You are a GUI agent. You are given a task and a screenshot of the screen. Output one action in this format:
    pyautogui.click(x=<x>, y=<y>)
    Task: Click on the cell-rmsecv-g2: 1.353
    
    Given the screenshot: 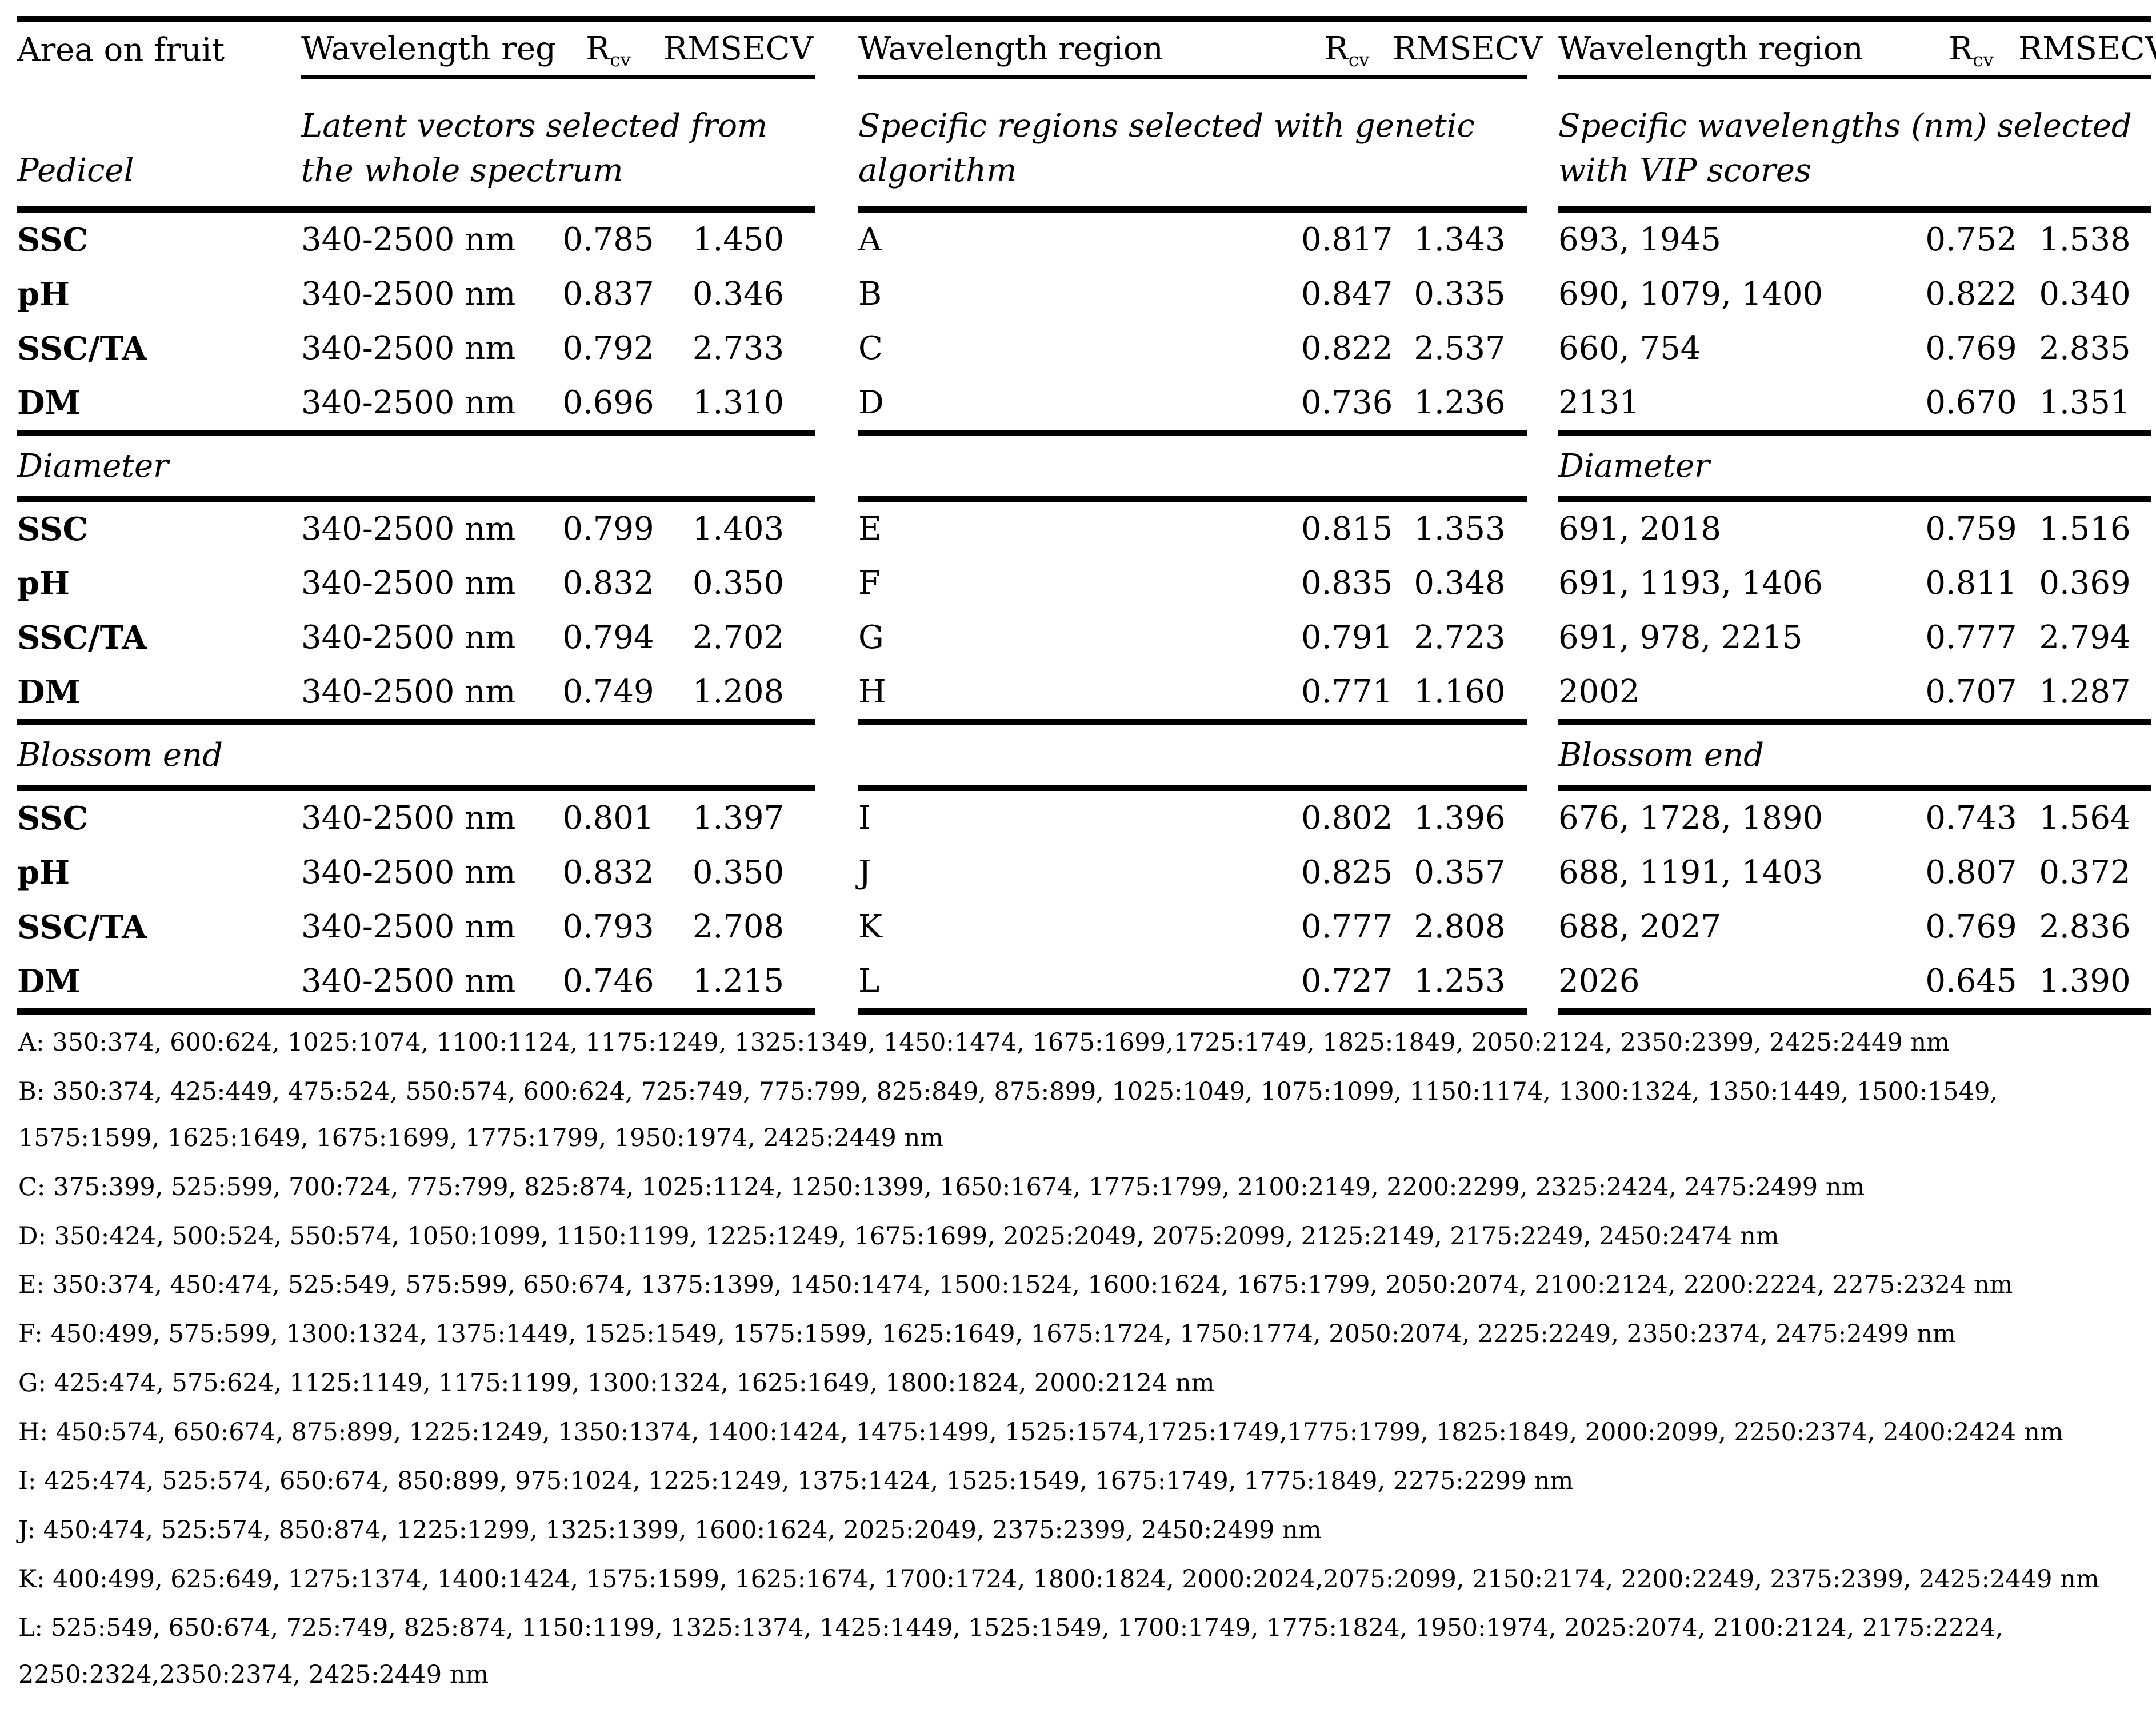 What is the action you would take?
    pyautogui.click(x=1460, y=529)
    